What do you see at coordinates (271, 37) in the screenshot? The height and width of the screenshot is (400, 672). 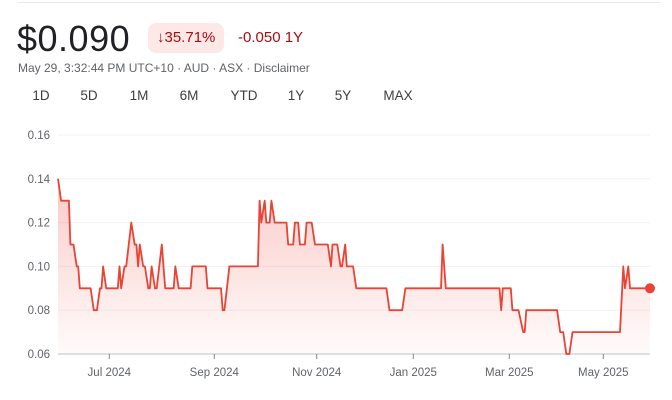 I see `change-value: -0.050 1Y` at bounding box center [271, 37].